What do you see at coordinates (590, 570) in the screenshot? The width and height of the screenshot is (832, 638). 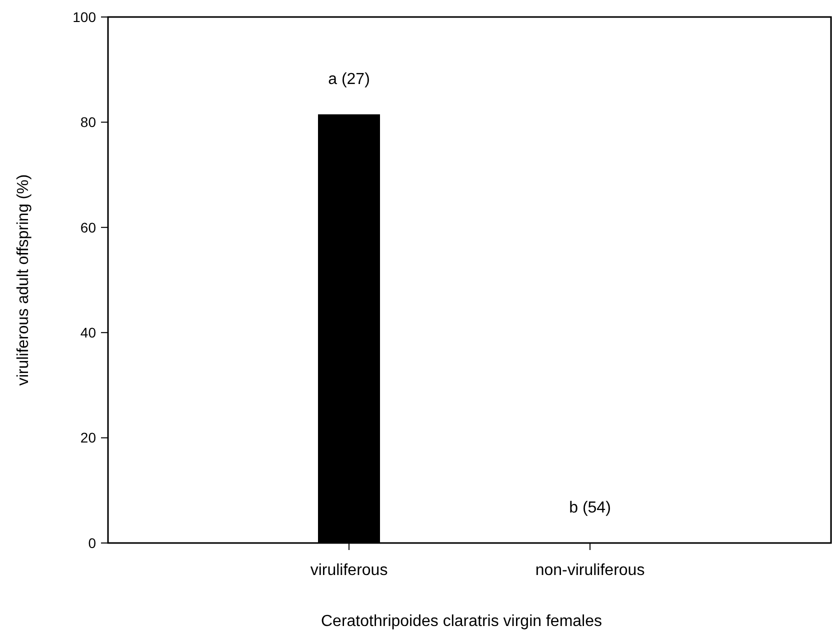 I see `x-tick-label: non-viruliferous` at bounding box center [590, 570].